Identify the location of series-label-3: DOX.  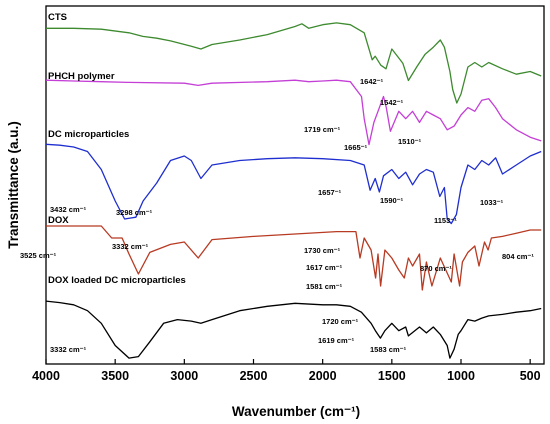
(58, 220).